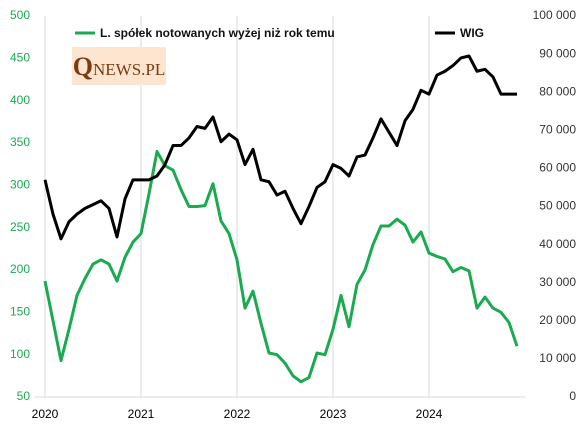 This screenshot has height=438, width=584. I want to click on x-tick-label: 2024, so click(429, 414).